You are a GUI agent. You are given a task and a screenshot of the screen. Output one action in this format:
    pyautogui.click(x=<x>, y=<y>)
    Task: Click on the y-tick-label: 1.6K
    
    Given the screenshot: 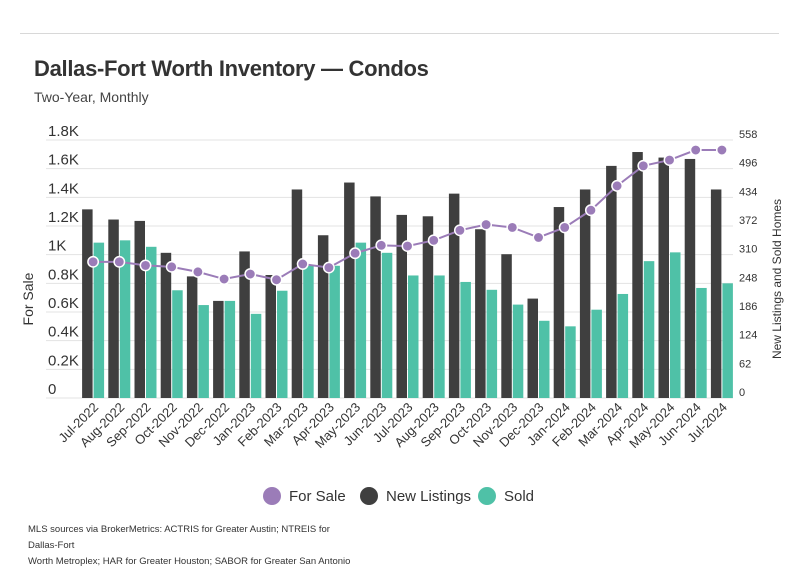 What is the action you would take?
    pyautogui.click(x=63, y=160)
    